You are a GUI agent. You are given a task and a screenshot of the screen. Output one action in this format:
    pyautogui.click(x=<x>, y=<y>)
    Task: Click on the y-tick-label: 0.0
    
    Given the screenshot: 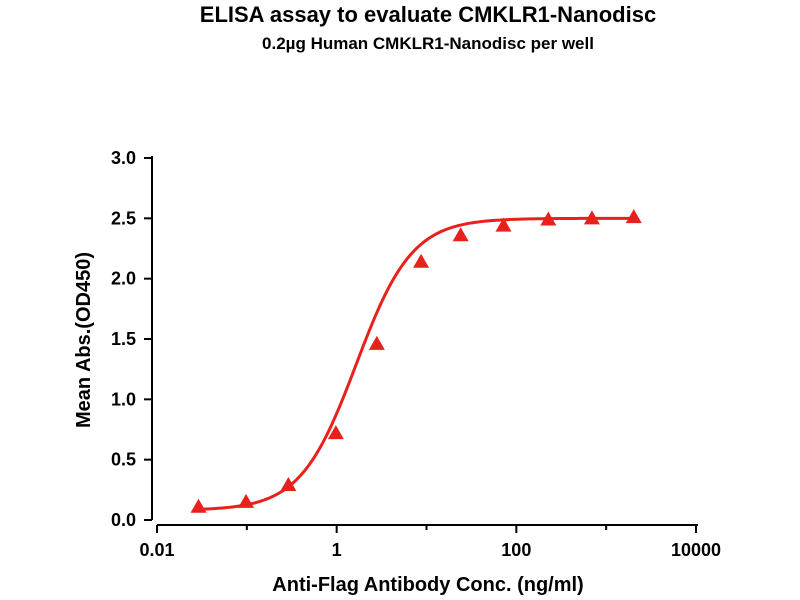 What is the action you would take?
    pyautogui.click(x=123, y=520)
    